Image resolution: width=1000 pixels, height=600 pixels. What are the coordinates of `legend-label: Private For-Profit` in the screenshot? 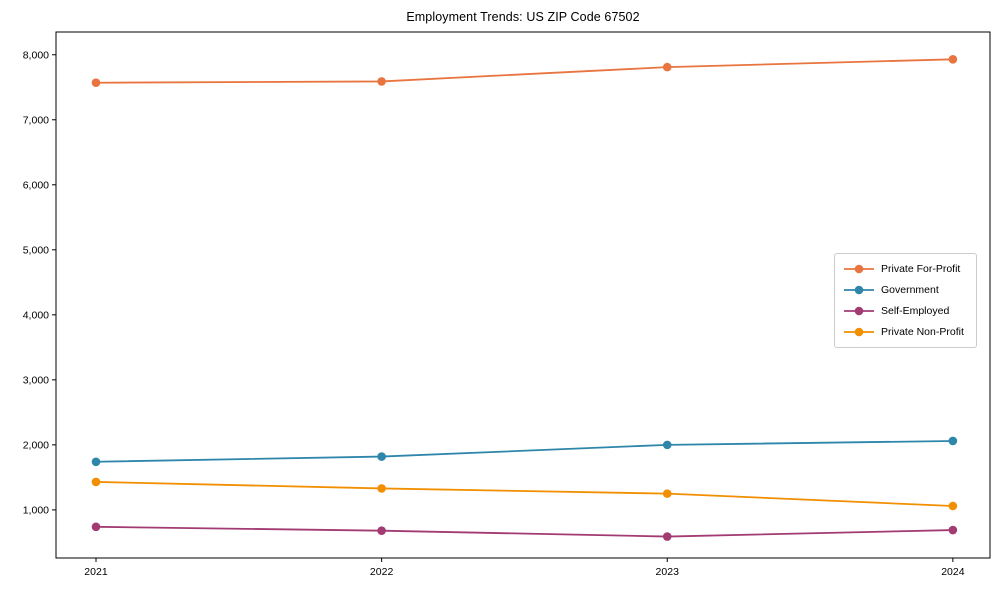 It's located at (921, 269).